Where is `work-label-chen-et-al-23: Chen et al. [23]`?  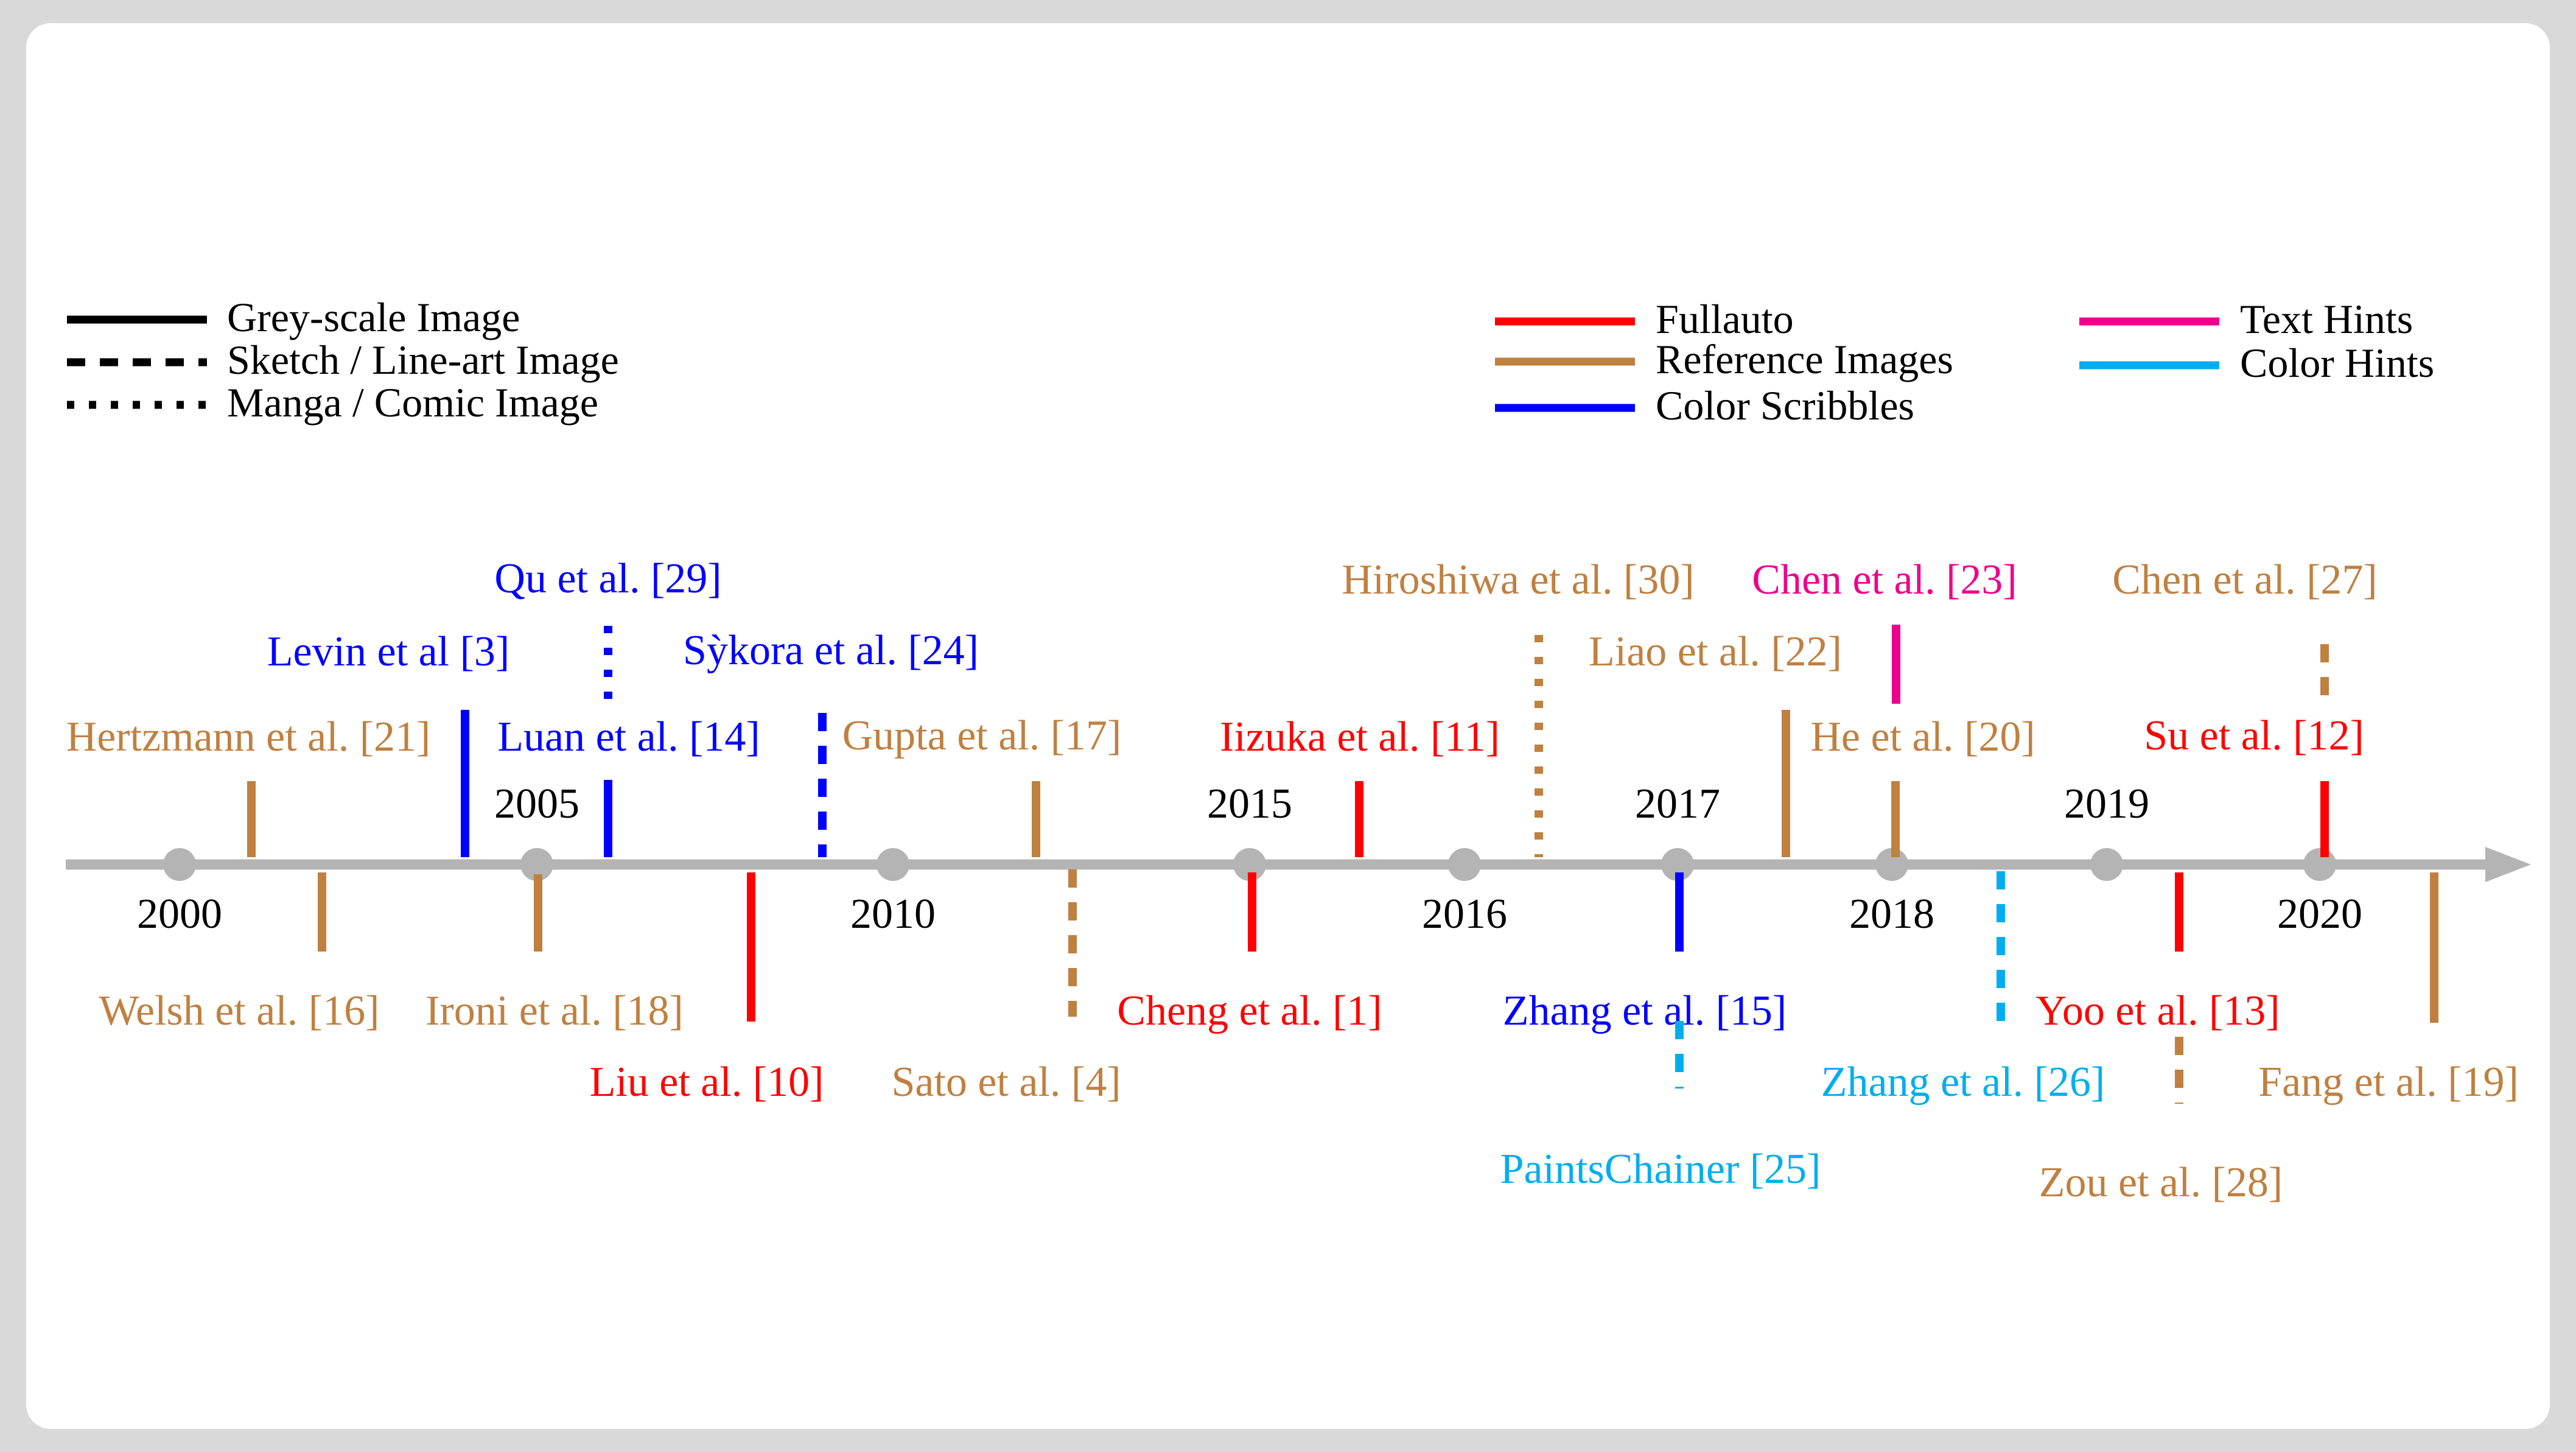
work-label-chen-et-al-23: Chen et al. [23] is located at coordinates (1885, 579).